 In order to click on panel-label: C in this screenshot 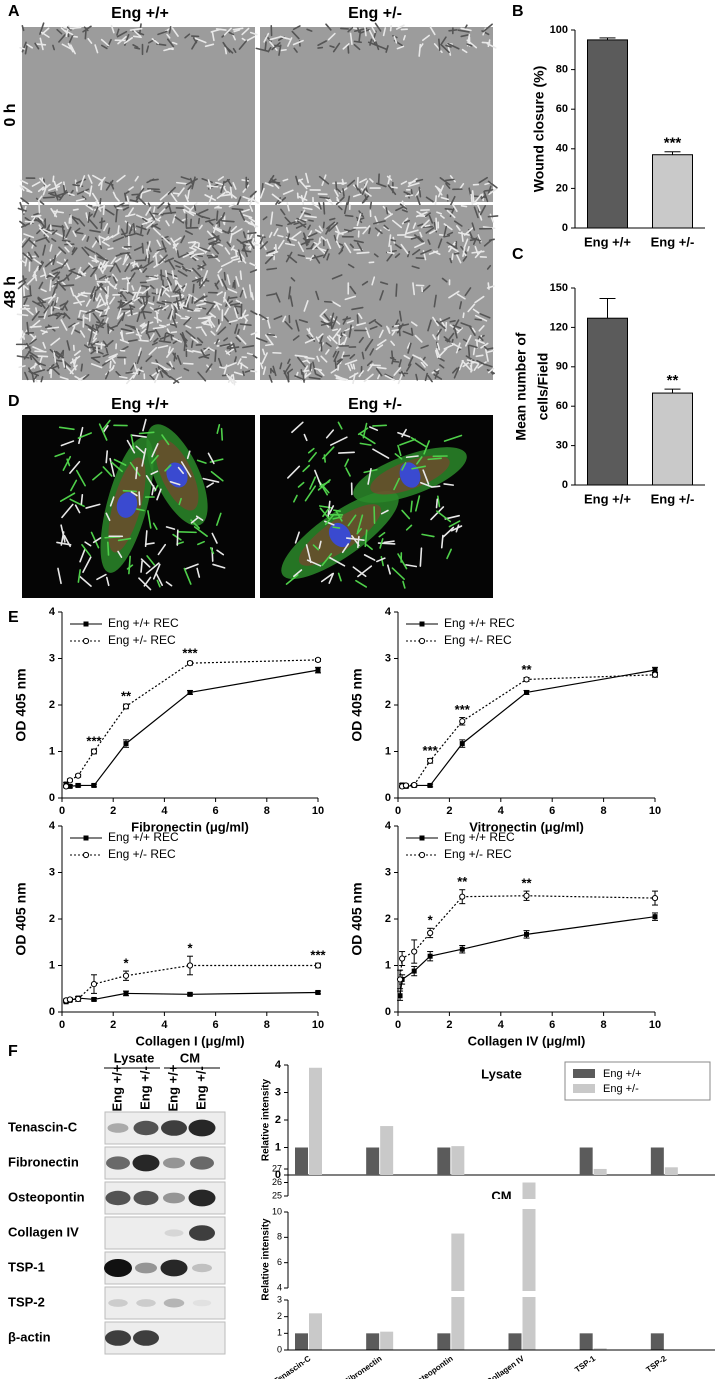, I will do `click(518, 254)`.